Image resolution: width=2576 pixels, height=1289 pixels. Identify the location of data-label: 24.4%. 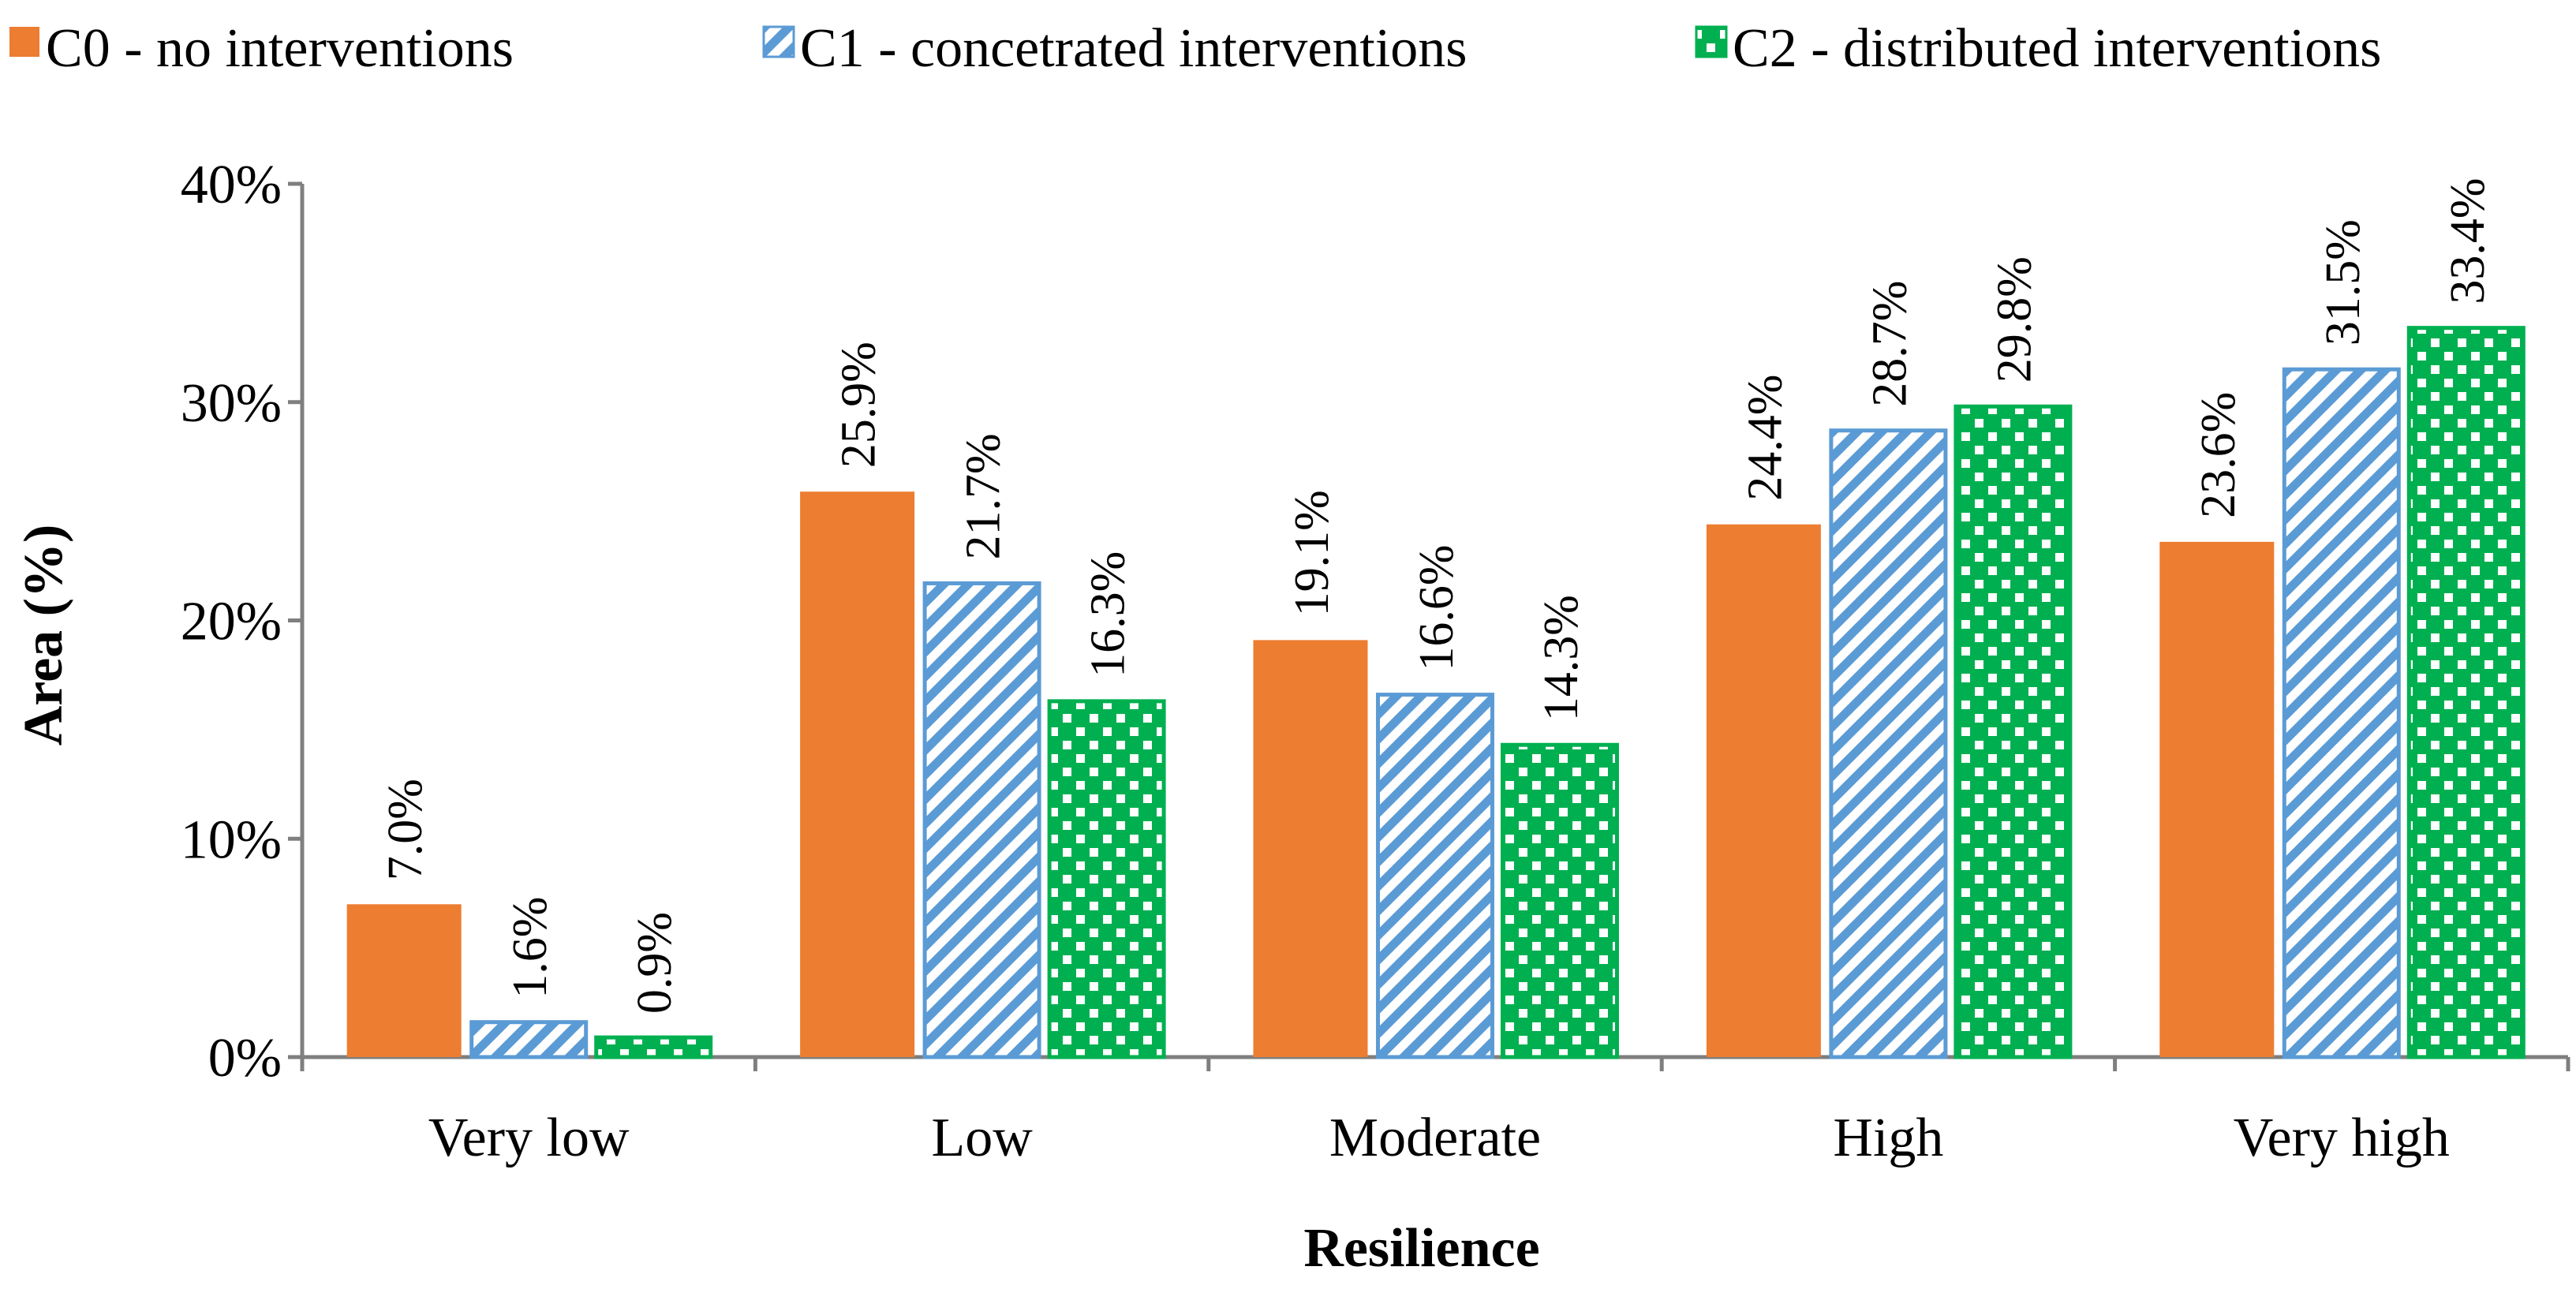
(1765, 438).